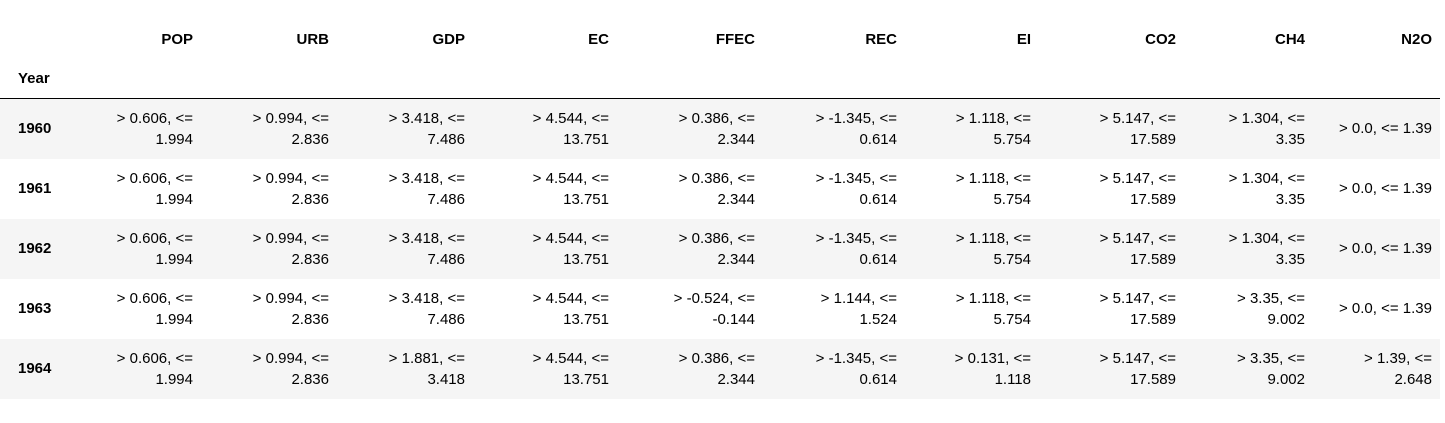 This screenshot has width=1445, height=423. What do you see at coordinates (720, 39) in the screenshot?
I see `column-header-row: POP URB GDP EC FFEC REC EI CO2 CH4 N2O` at bounding box center [720, 39].